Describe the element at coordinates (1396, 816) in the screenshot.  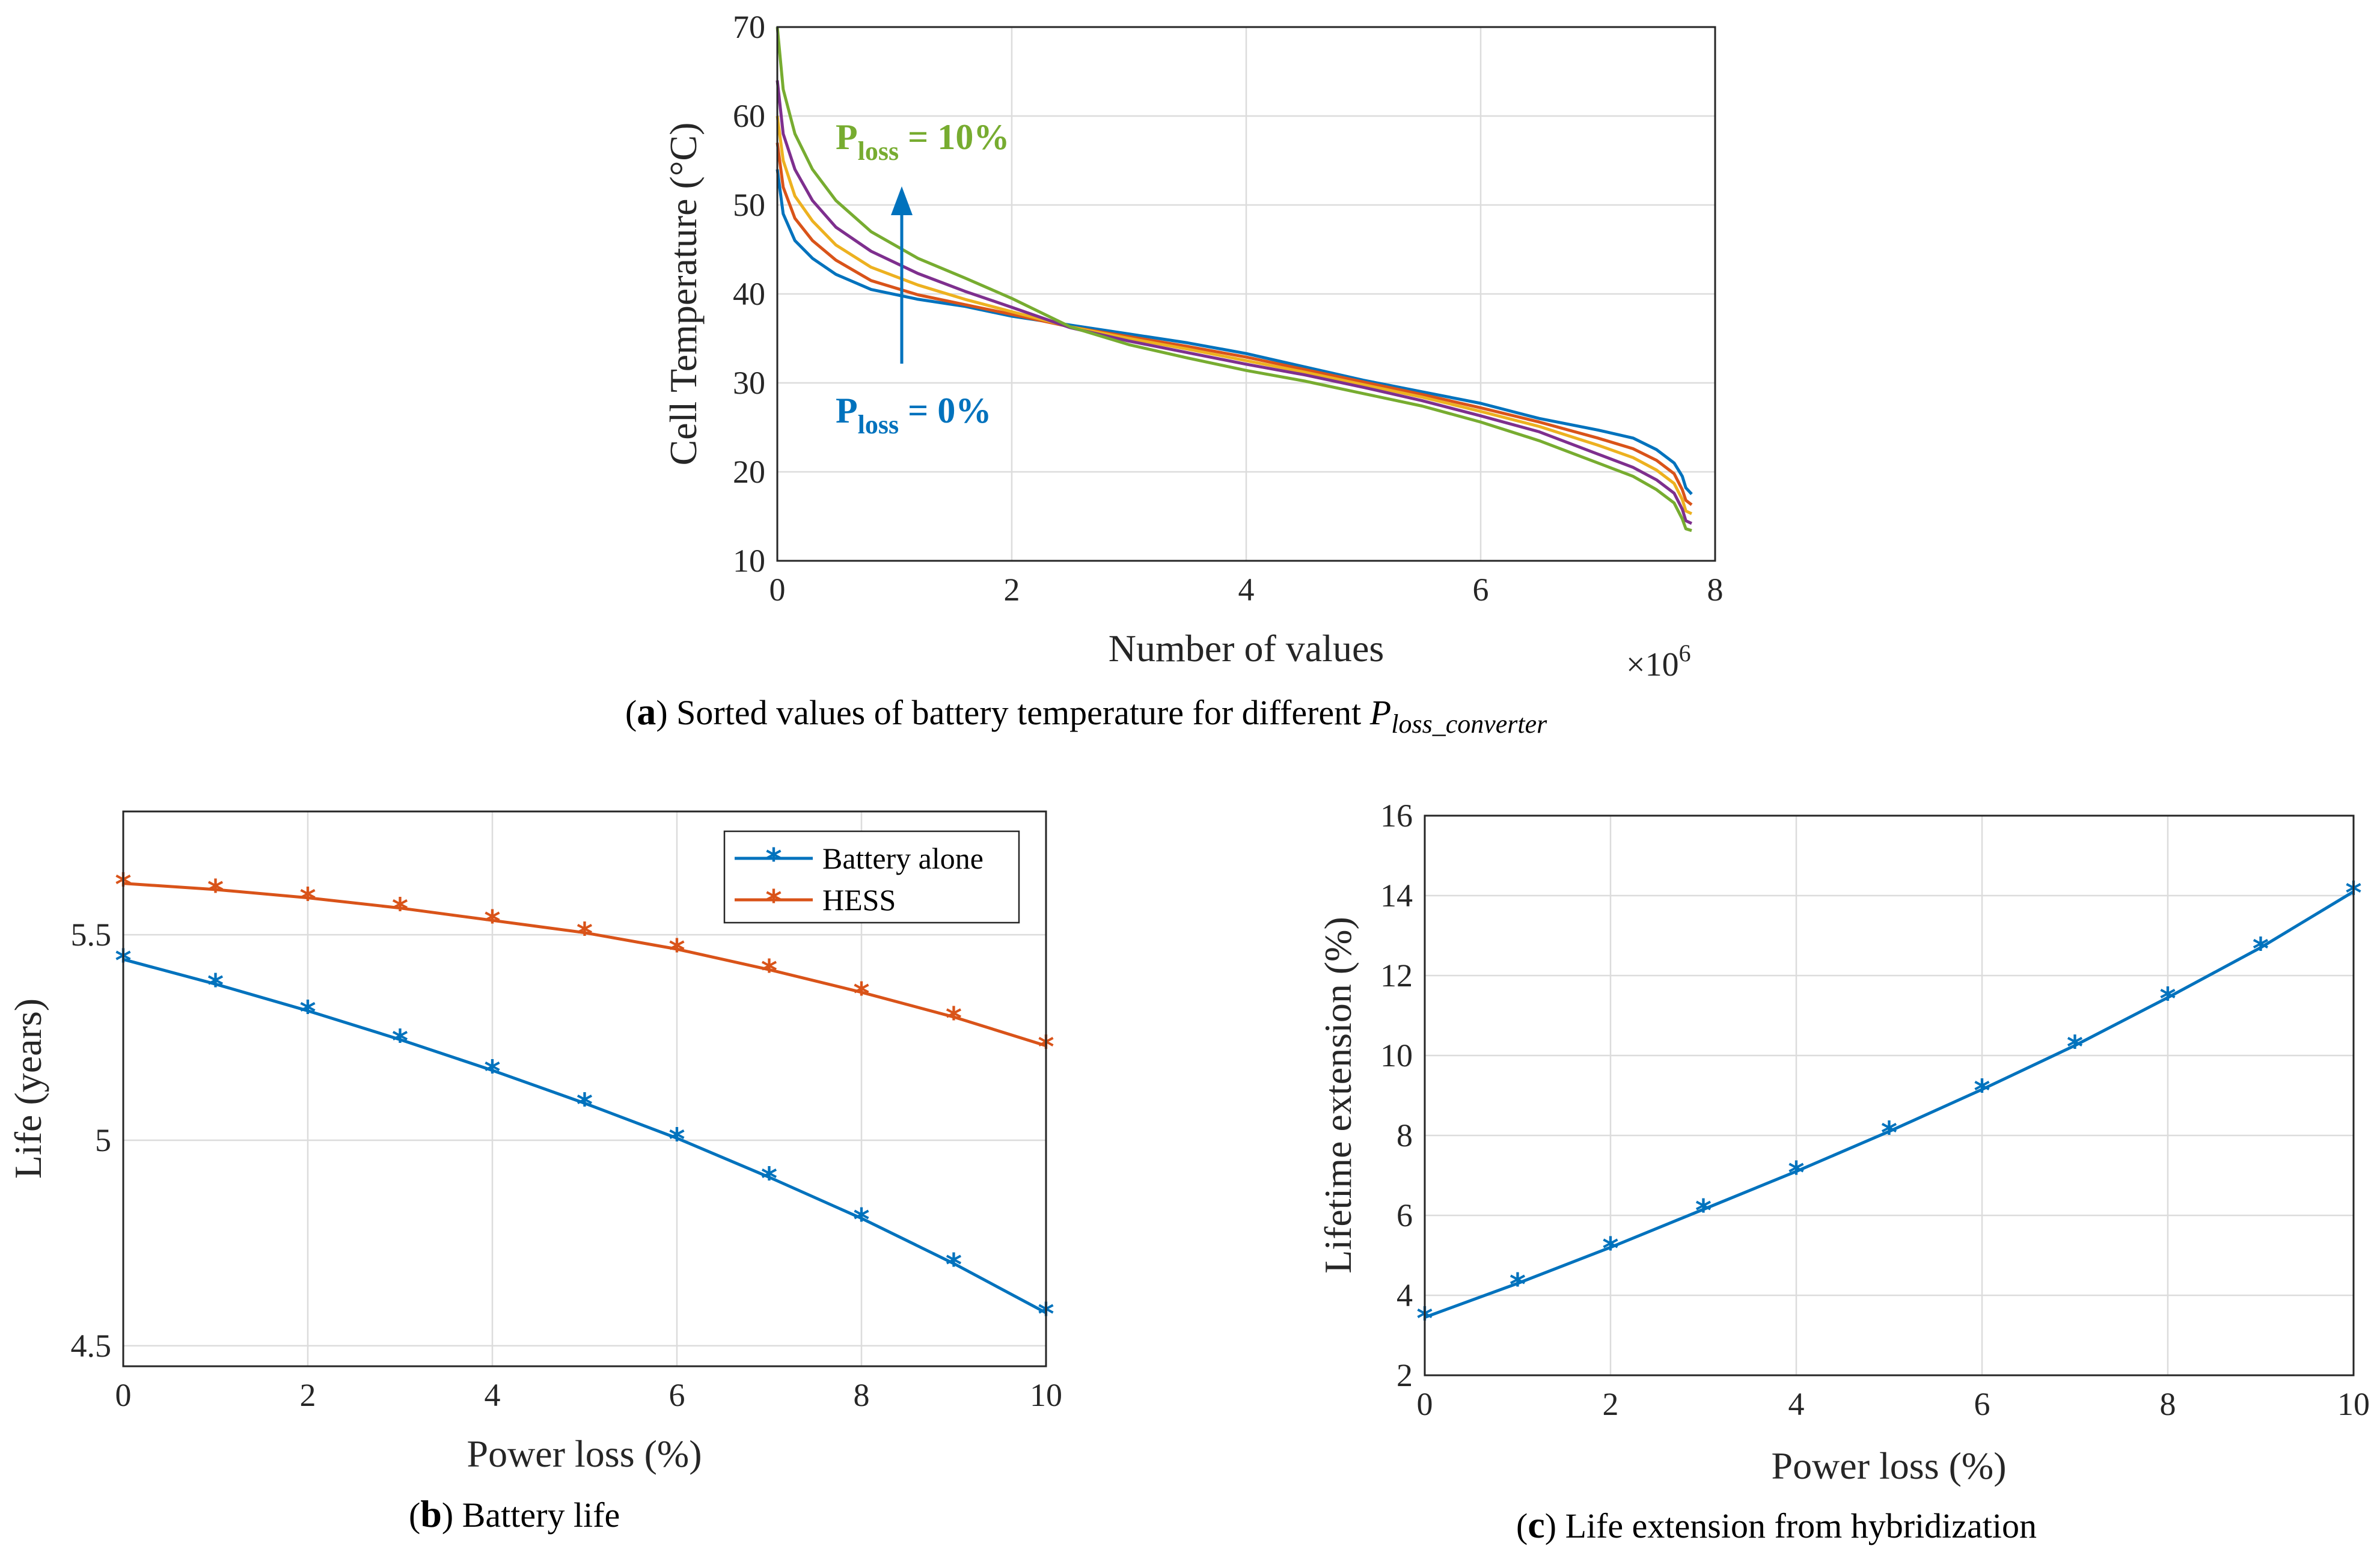
I see `c-y-tick-label: 16` at that location.